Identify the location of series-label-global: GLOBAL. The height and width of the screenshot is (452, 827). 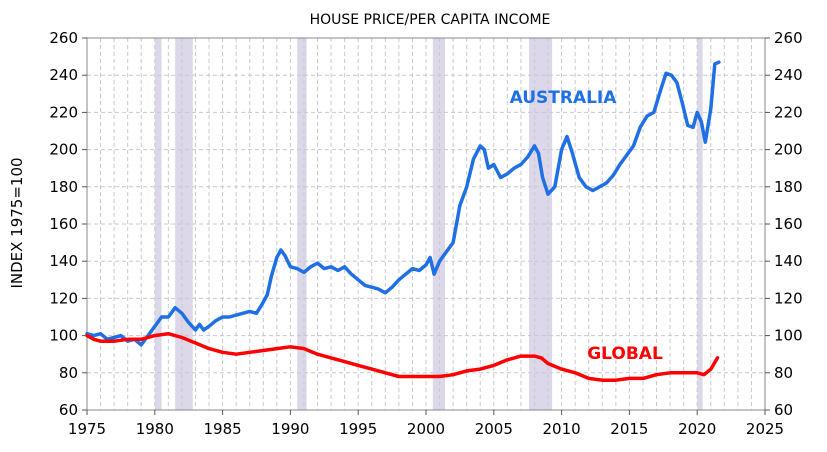
(625, 354).